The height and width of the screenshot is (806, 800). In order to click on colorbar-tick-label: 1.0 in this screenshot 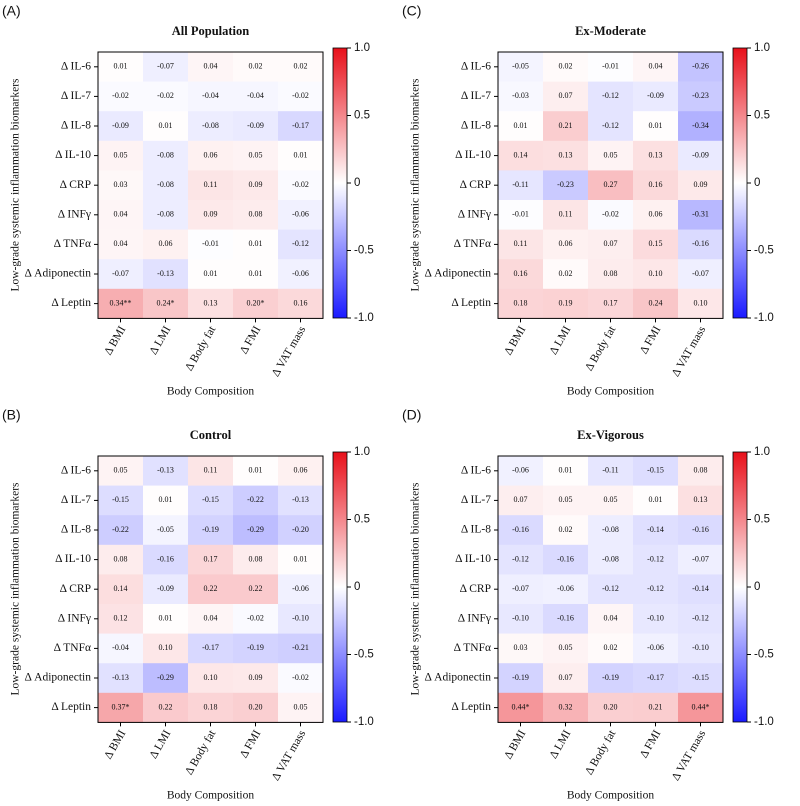, I will do `click(362, 48)`.